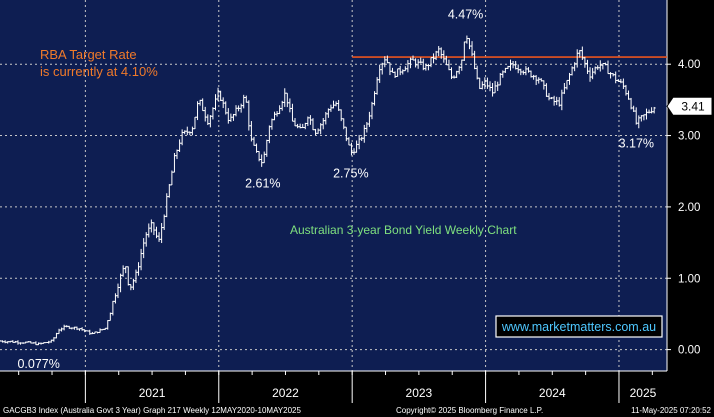 This screenshot has height=417, width=714. Describe the element at coordinates (88, 54) in the screenshot. I see `rba-label-line-1: RBA Target Rate` at that location.